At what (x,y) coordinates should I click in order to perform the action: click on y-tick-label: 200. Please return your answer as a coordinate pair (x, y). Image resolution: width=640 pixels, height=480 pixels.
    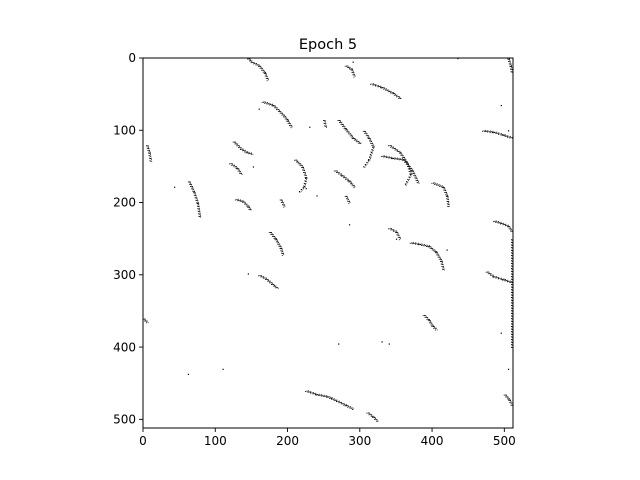
    Looking at the image, I should click on (124, 203).